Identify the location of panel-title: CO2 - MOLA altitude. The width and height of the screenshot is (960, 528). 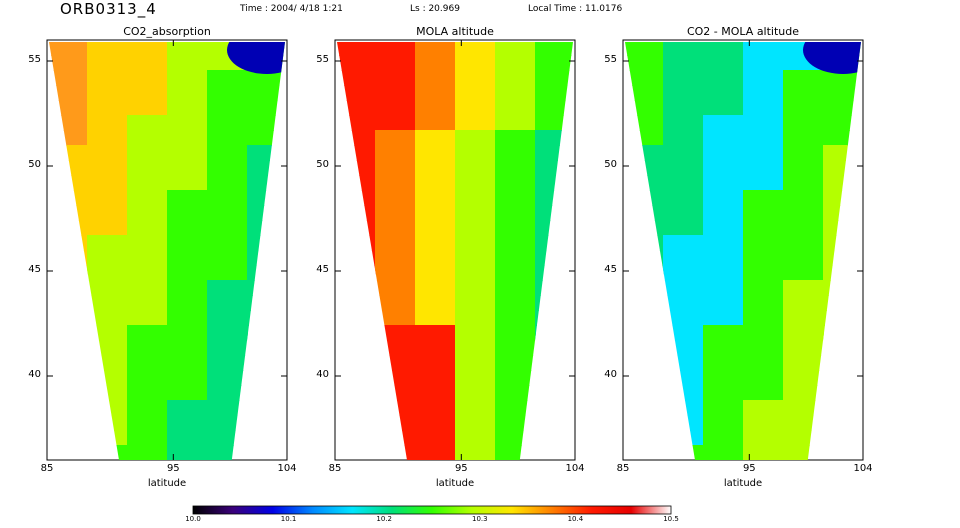
(743, 31).